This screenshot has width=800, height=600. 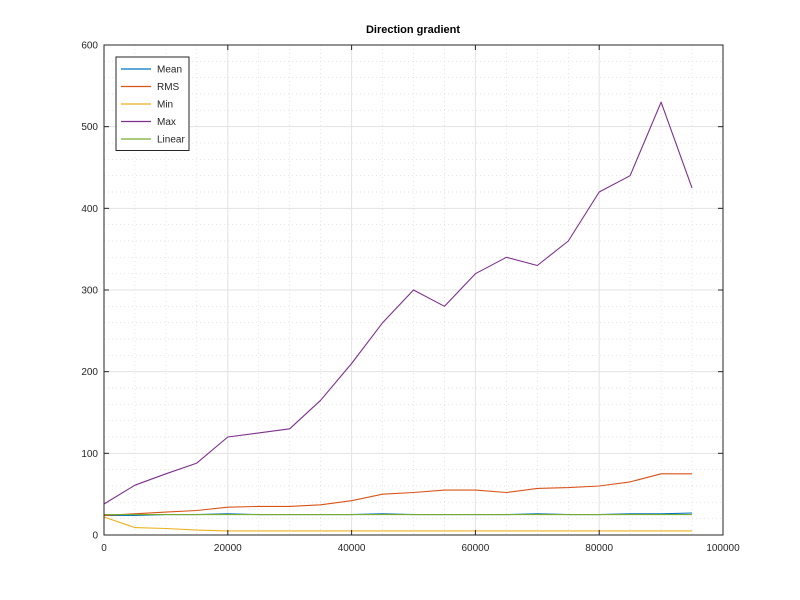 I want to click on y-tick-label: 0, so click(x=95, y=536).